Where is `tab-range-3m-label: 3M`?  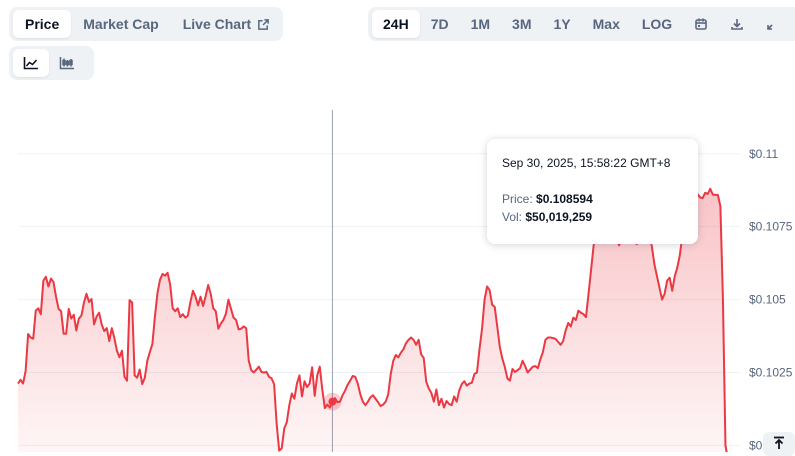 tab-range-3m-label: 3M is located at coordinates (522, 24).